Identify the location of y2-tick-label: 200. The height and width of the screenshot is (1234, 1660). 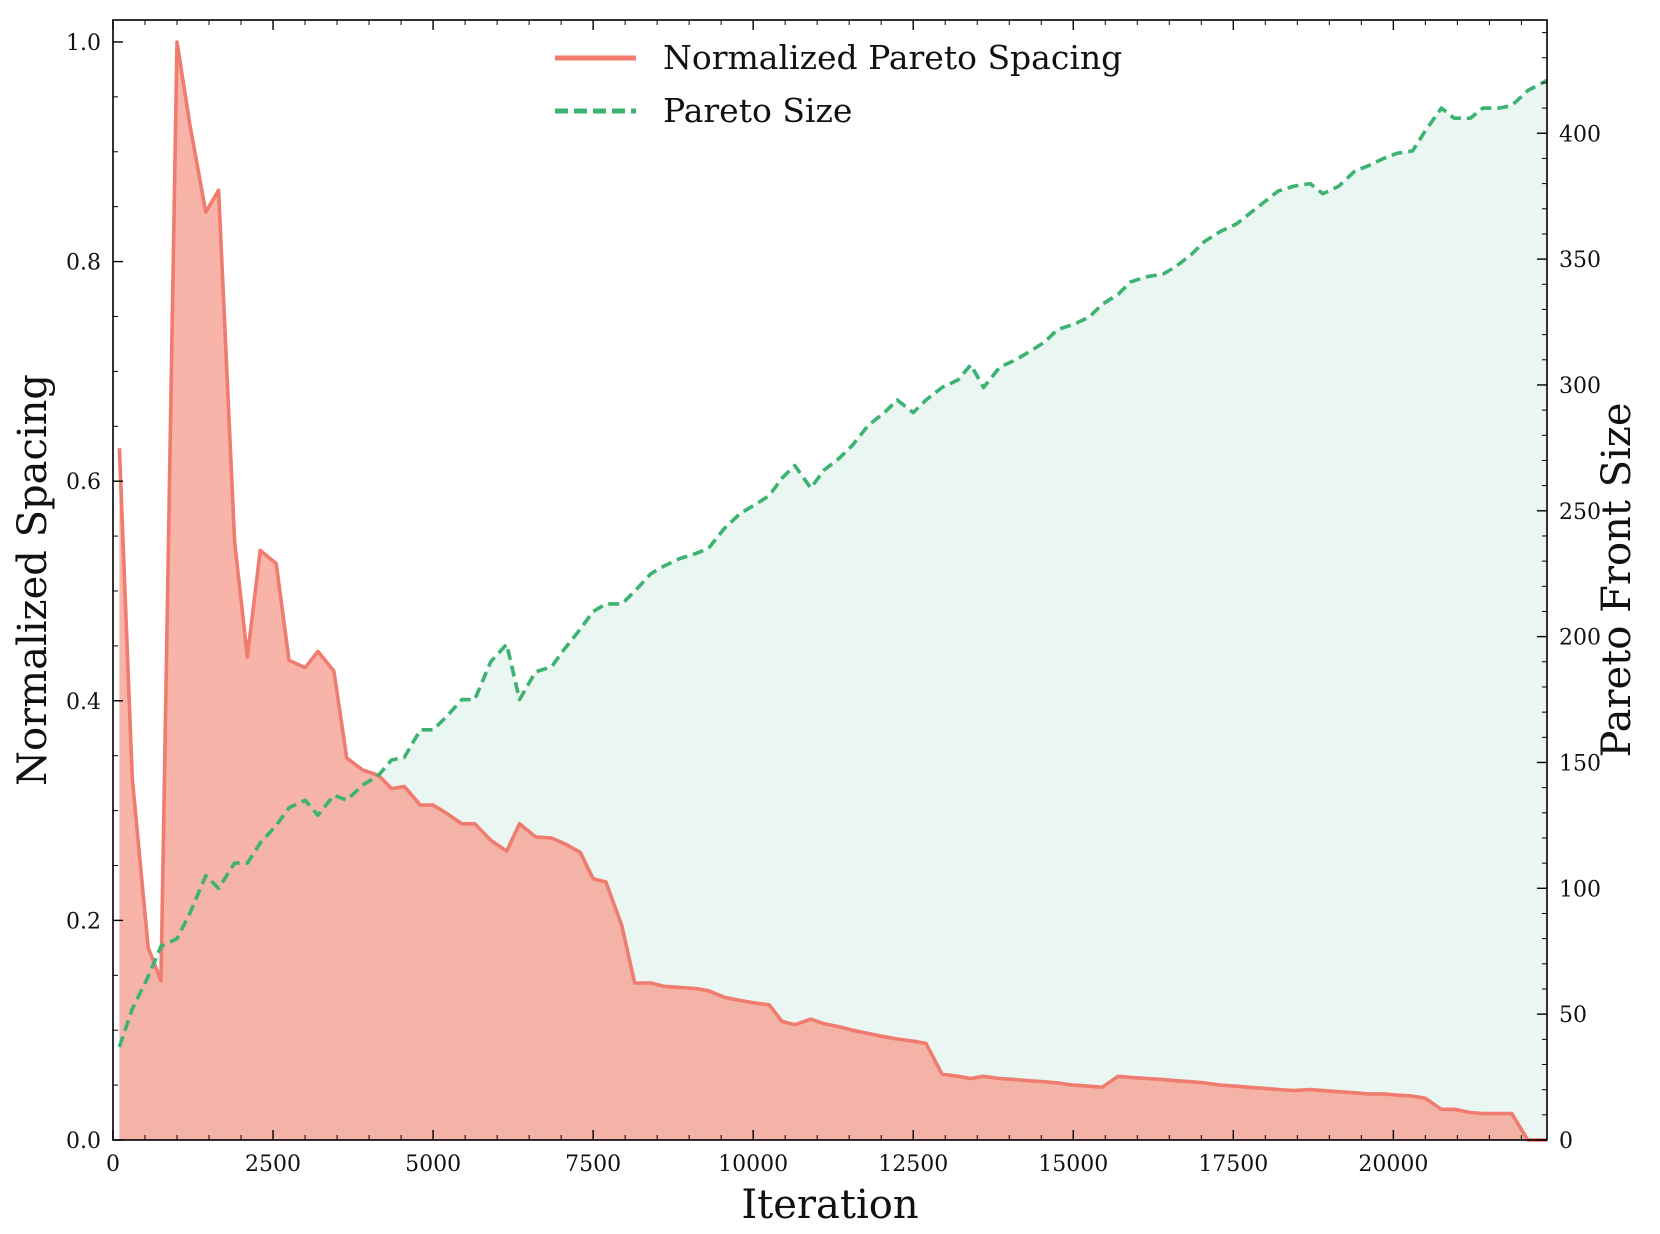
(1580, 638).